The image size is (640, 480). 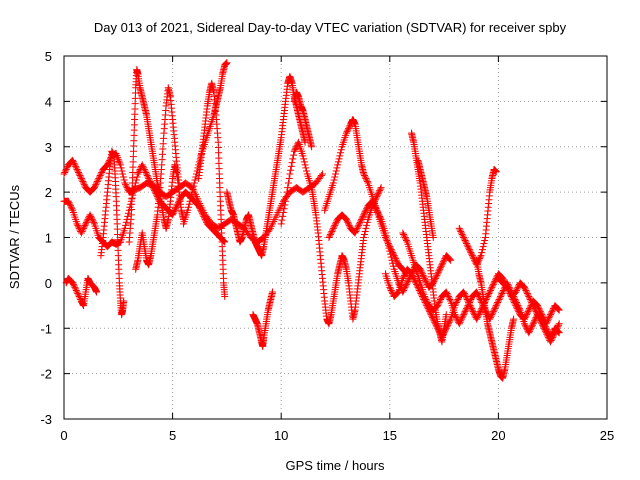 What do you see at coordinates (46, 328) in the screenshot?
I see `y-tick-label: -1` at bounding box center [46, 328].